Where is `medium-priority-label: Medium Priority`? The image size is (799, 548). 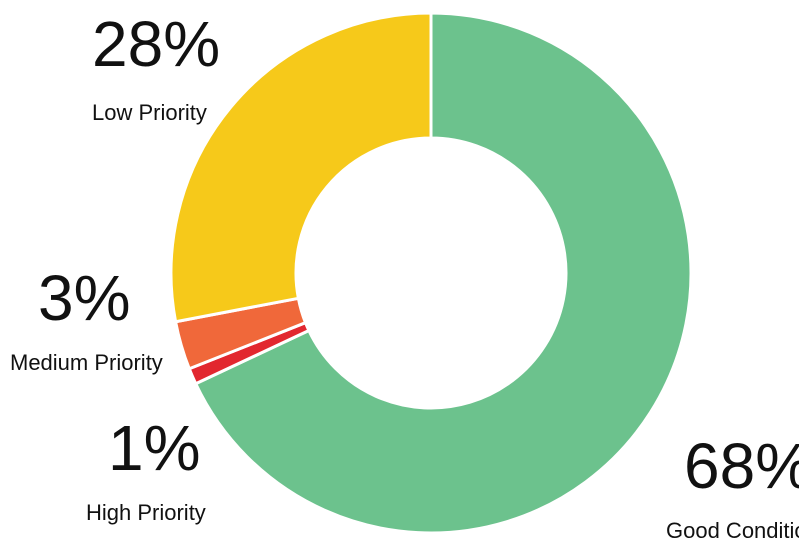 medium-priority-label: Medium Priority is located at coordinates (86, 362).